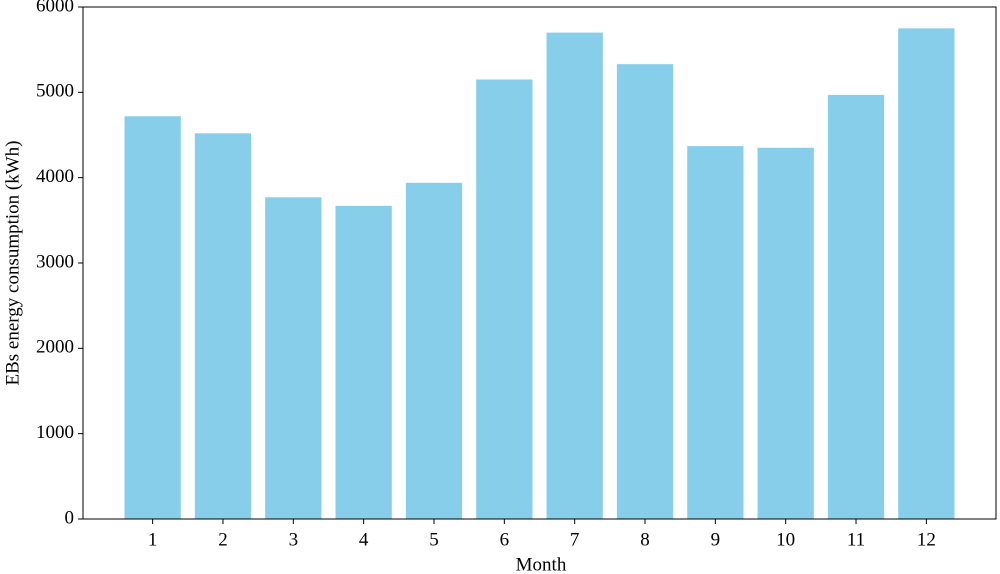  I want to click on x-tick-label: 5, so click(434, 539).